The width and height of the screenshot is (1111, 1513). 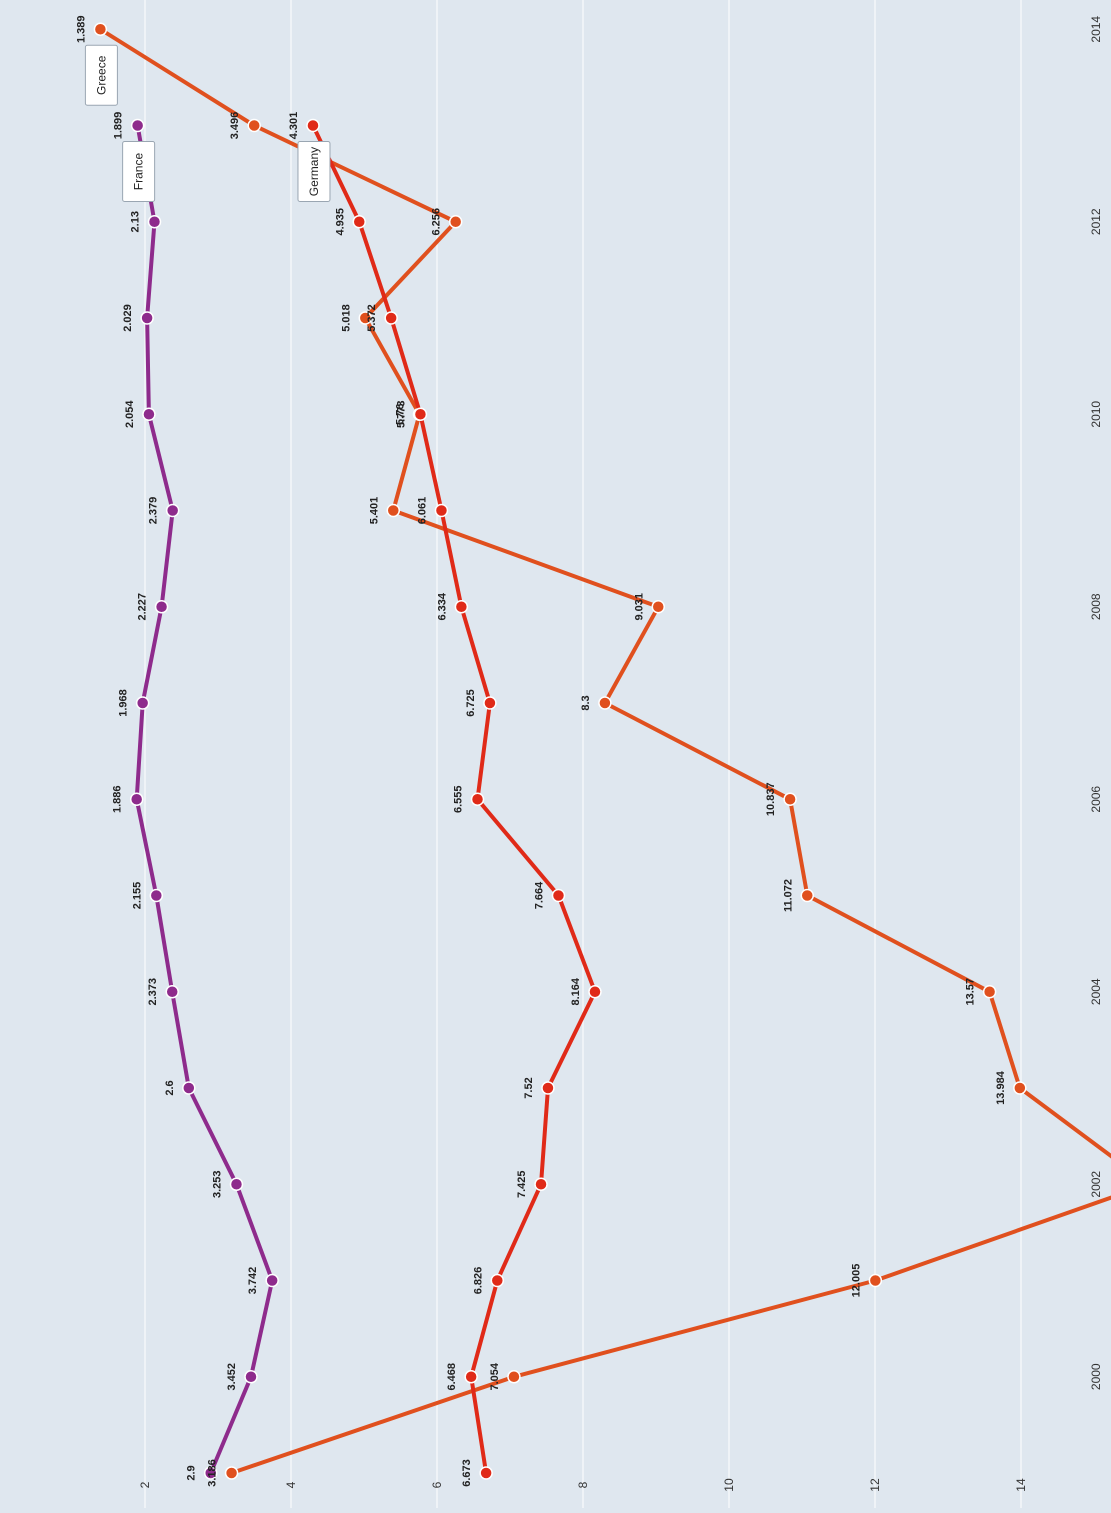 What do you see at coordinates (170, 1087) in the screenshot?
I see `data-label-france: 2.6` at bounding box center [170, 1087].